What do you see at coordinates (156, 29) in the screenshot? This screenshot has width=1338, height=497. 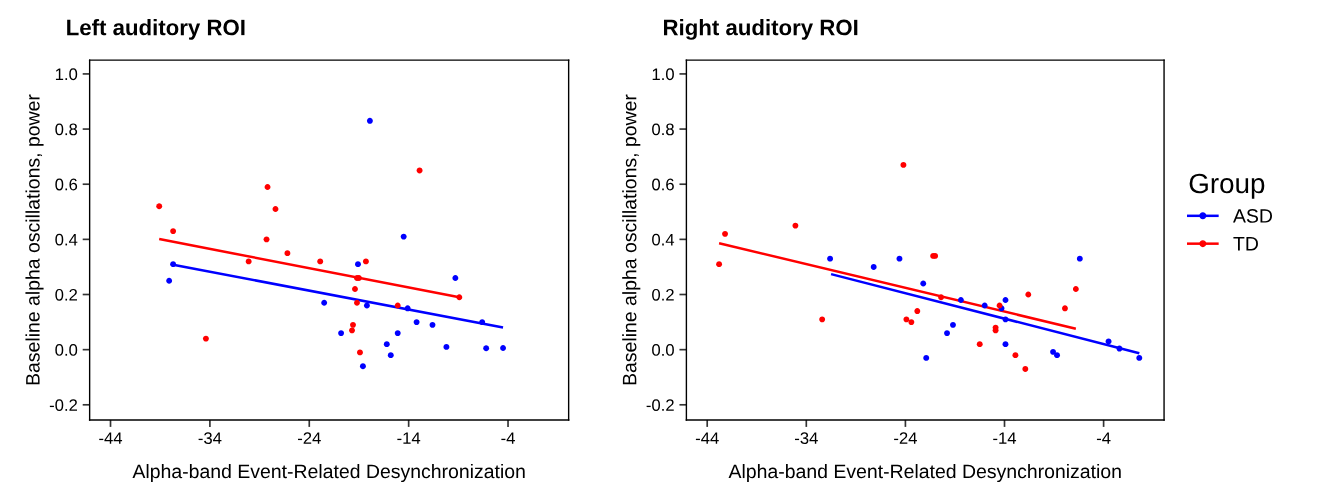 I see `chart-title: Left auditory ROI` at bounding box center [156, 29].